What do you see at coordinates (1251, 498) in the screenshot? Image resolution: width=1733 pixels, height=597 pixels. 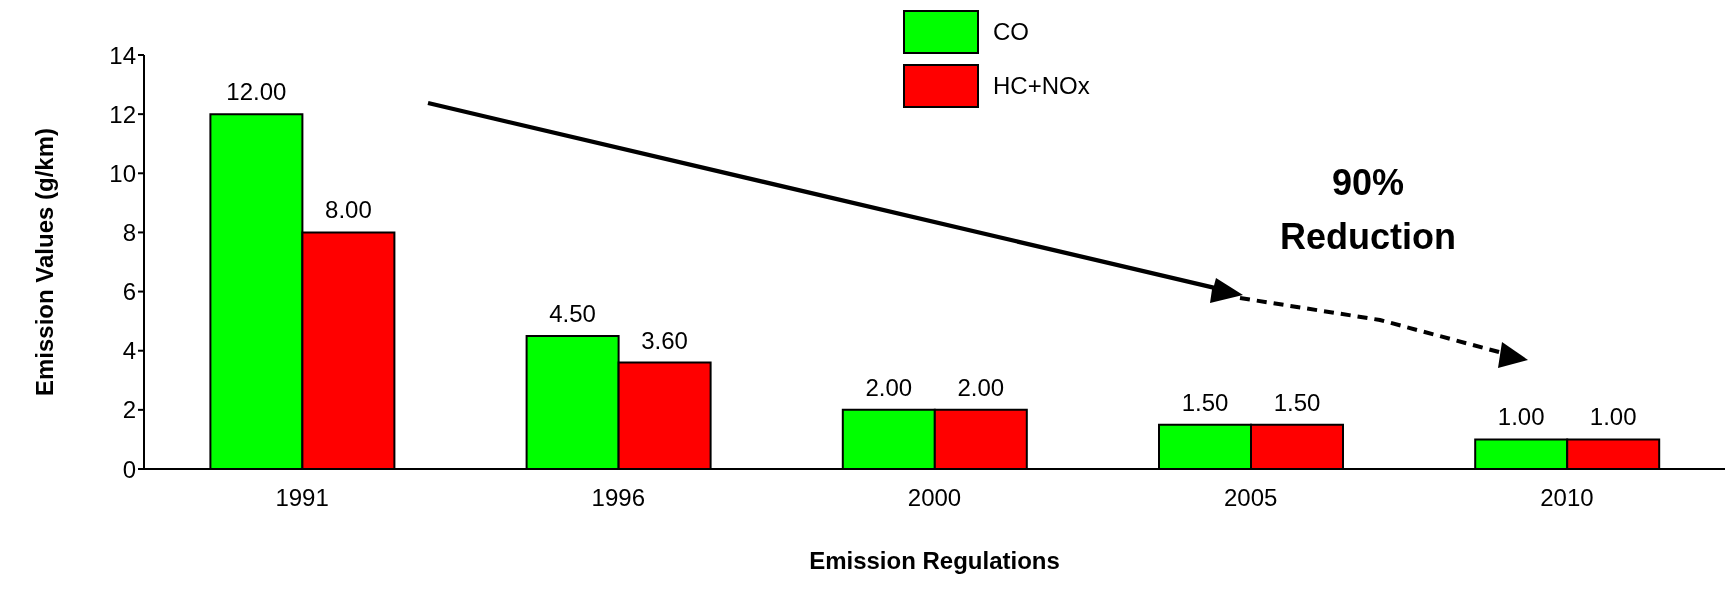 I see `x-tick-label: 2005` at bounding box center [1251, 498].